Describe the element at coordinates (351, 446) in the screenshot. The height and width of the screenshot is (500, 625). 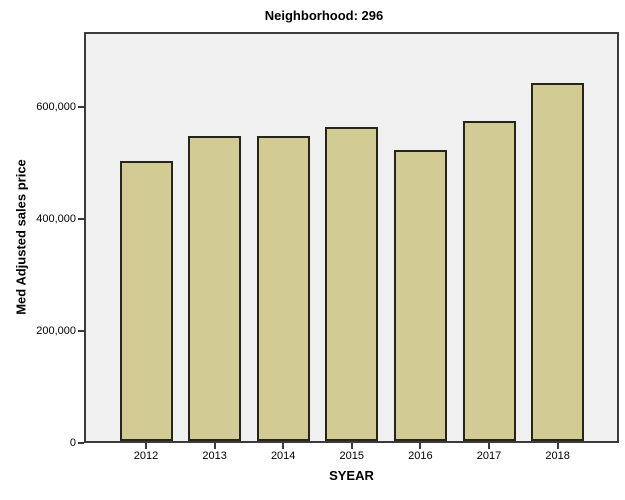
I see `x-tick-2015` at that location.